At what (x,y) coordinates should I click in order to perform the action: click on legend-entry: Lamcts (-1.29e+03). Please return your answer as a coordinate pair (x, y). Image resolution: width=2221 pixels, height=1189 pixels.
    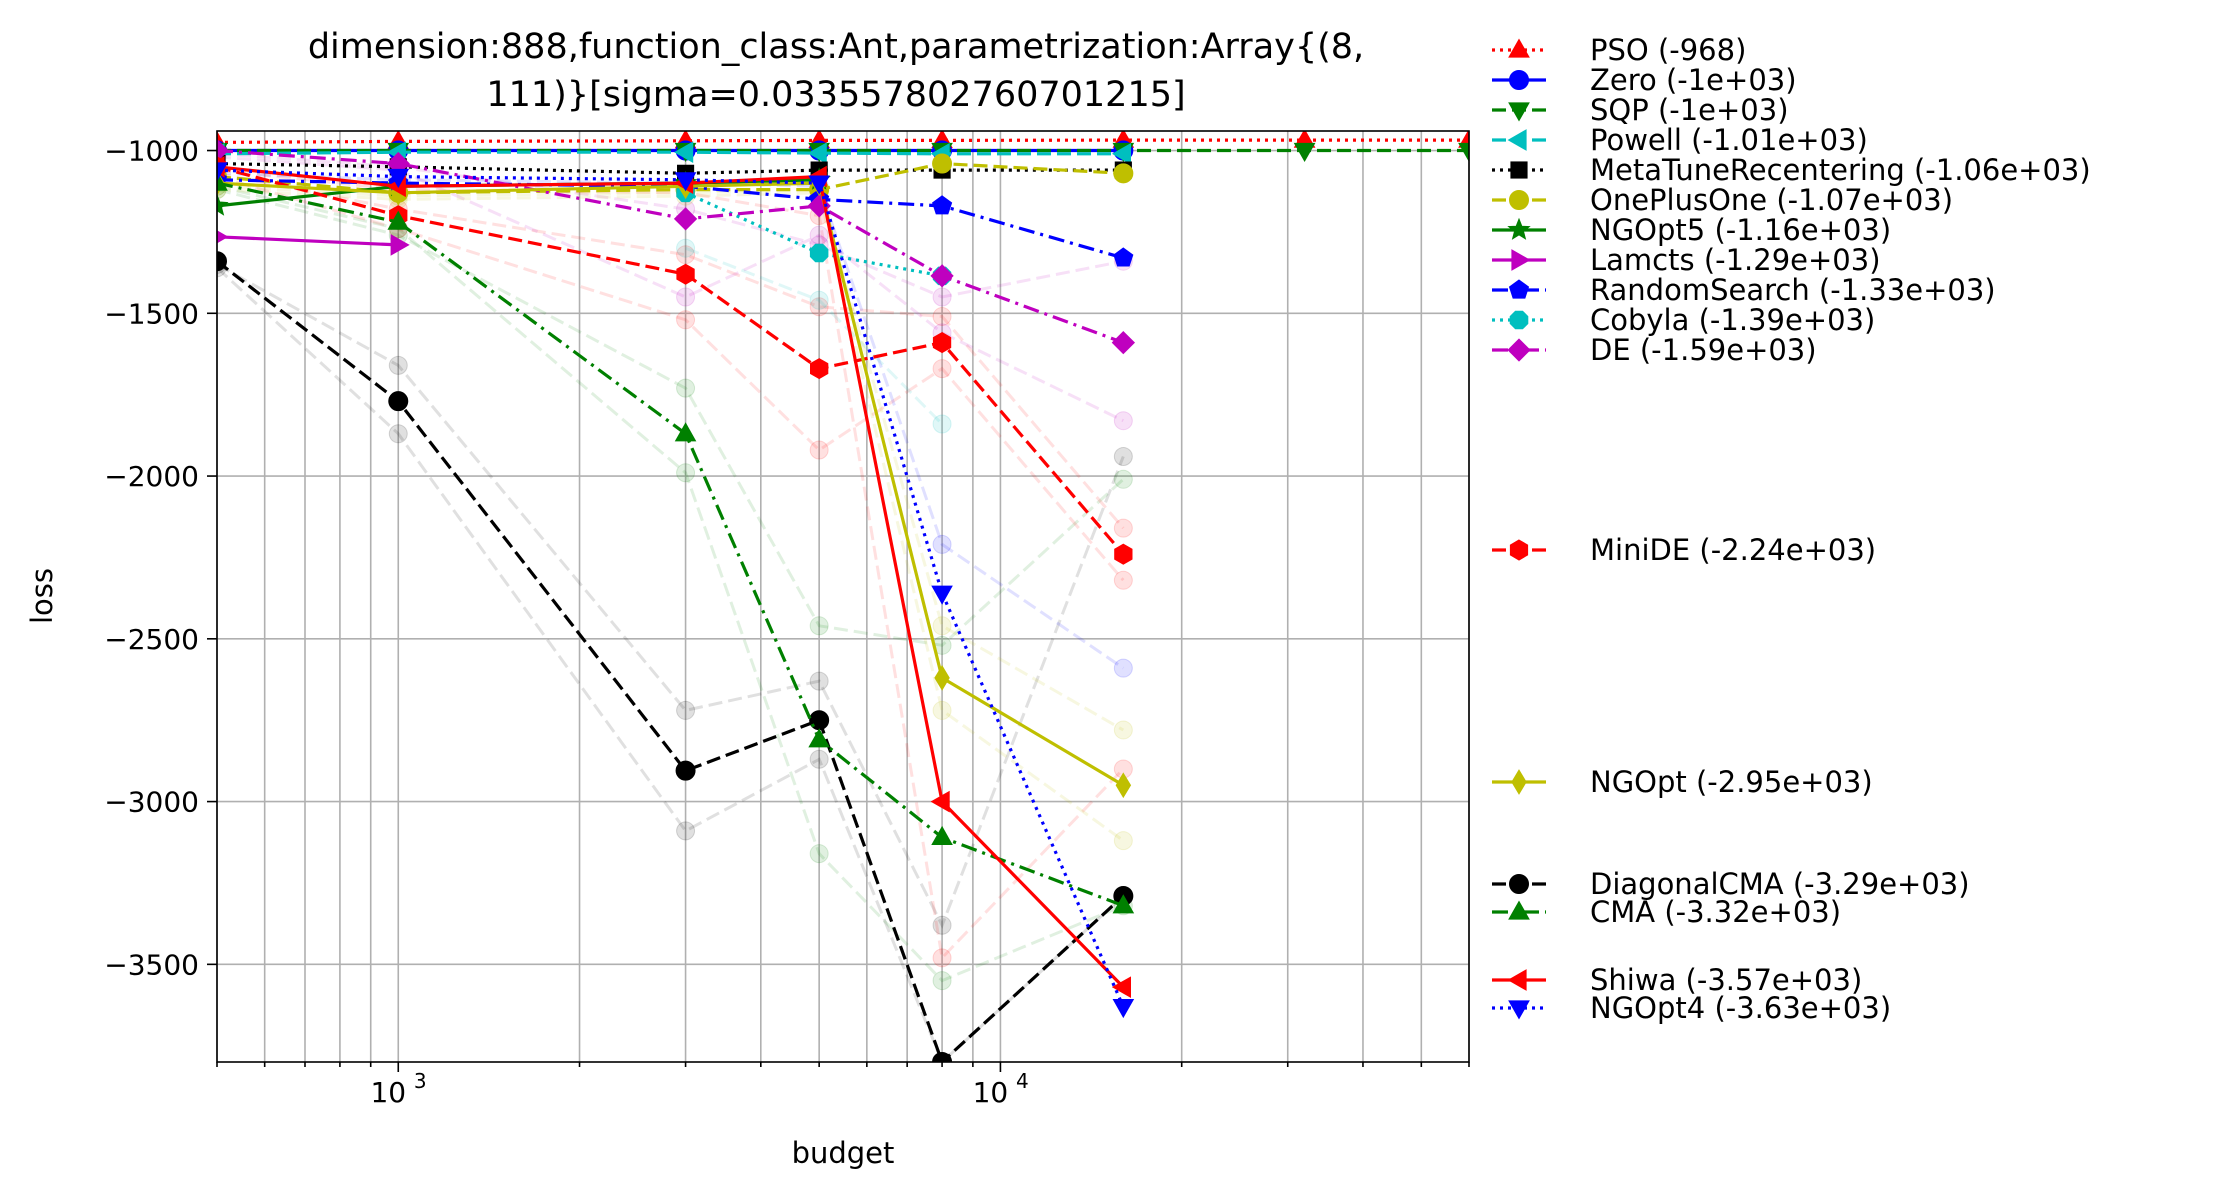
    Looking at the image, I should click on (1686, 260).